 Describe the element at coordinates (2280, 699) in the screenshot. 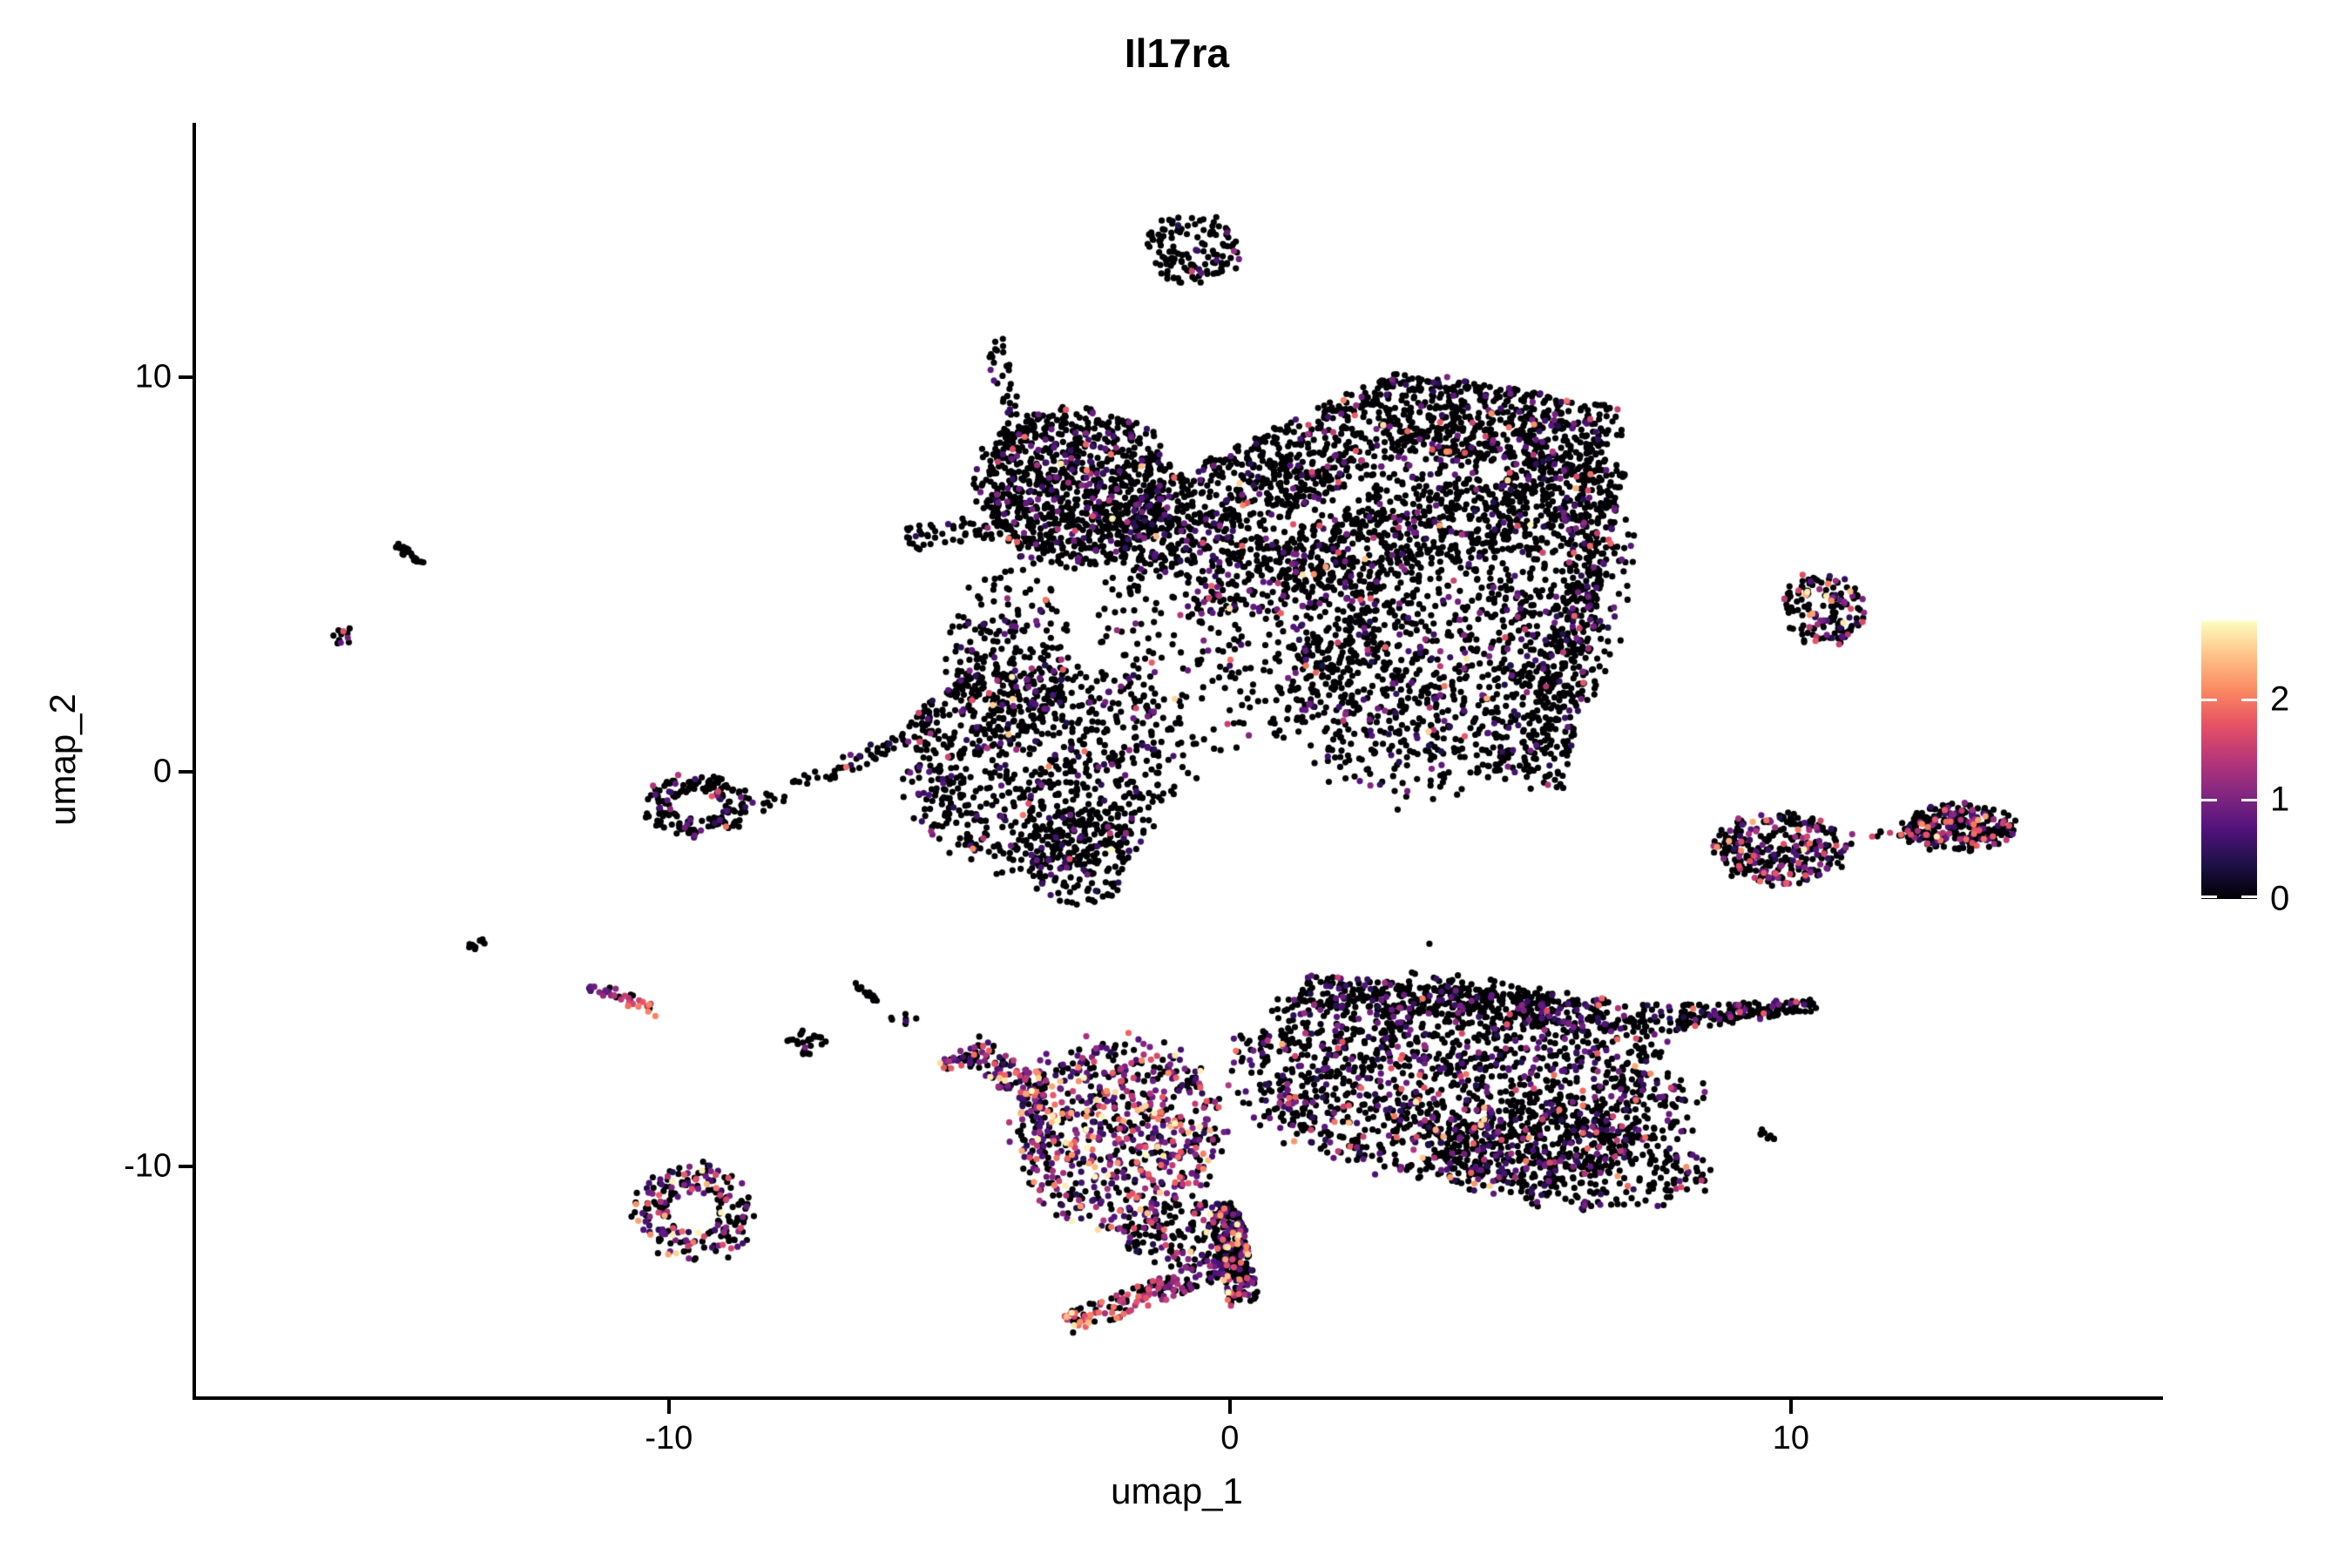

I see `colorbar-label: 2` at that location.